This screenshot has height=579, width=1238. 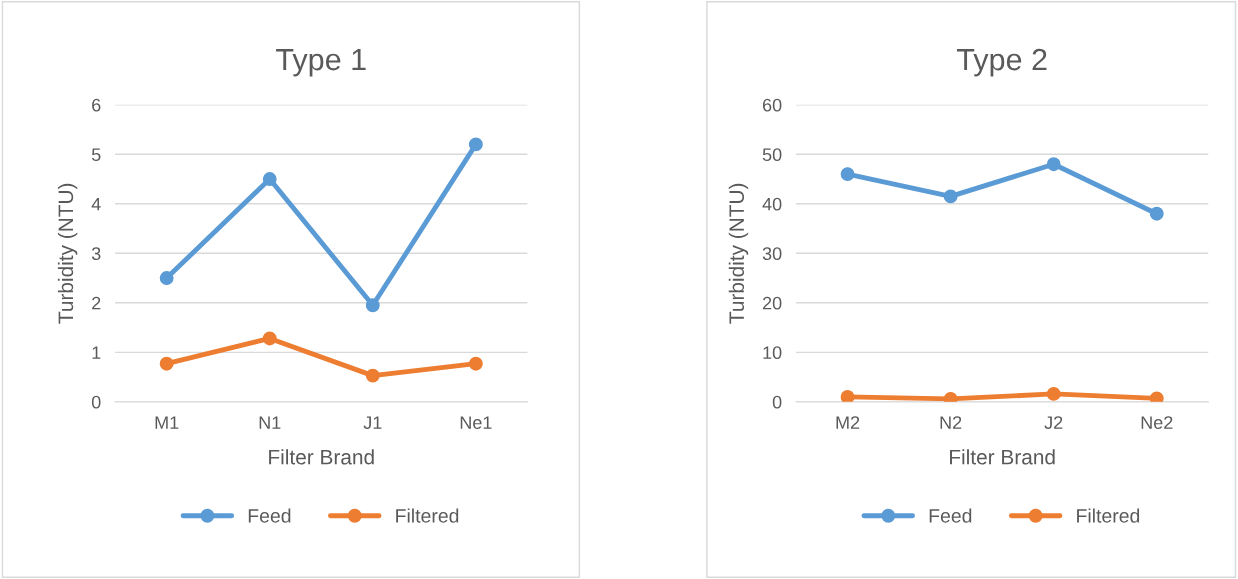 What do you see at coordinates (96, 254) in the screenshot?
I see `y-tick-label: 3` at bounding box center [96, 254].